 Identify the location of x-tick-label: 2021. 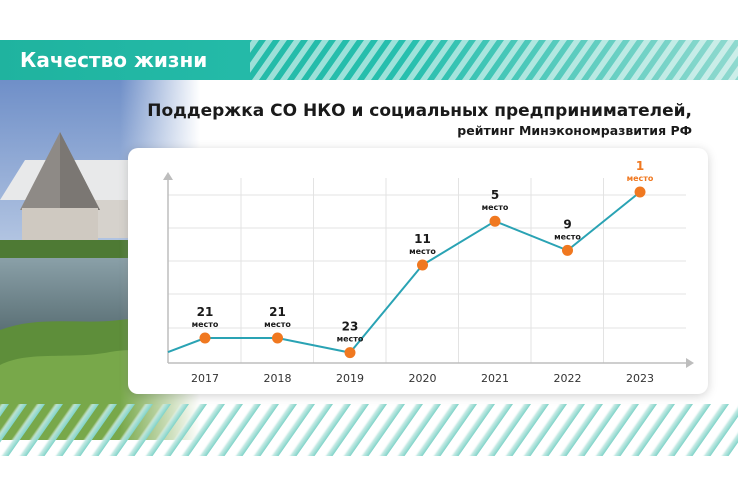
(495, 378).